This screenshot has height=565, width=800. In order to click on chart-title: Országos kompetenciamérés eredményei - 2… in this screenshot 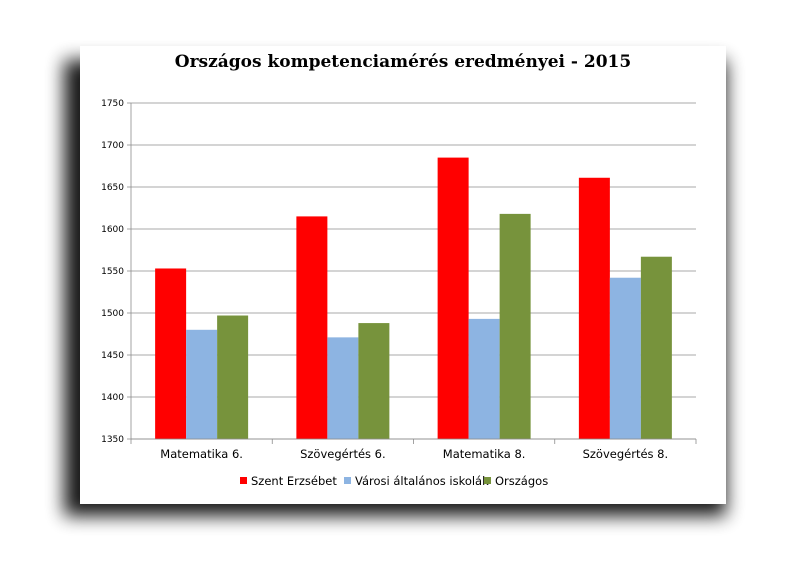, I will do `click(403, 62)`.